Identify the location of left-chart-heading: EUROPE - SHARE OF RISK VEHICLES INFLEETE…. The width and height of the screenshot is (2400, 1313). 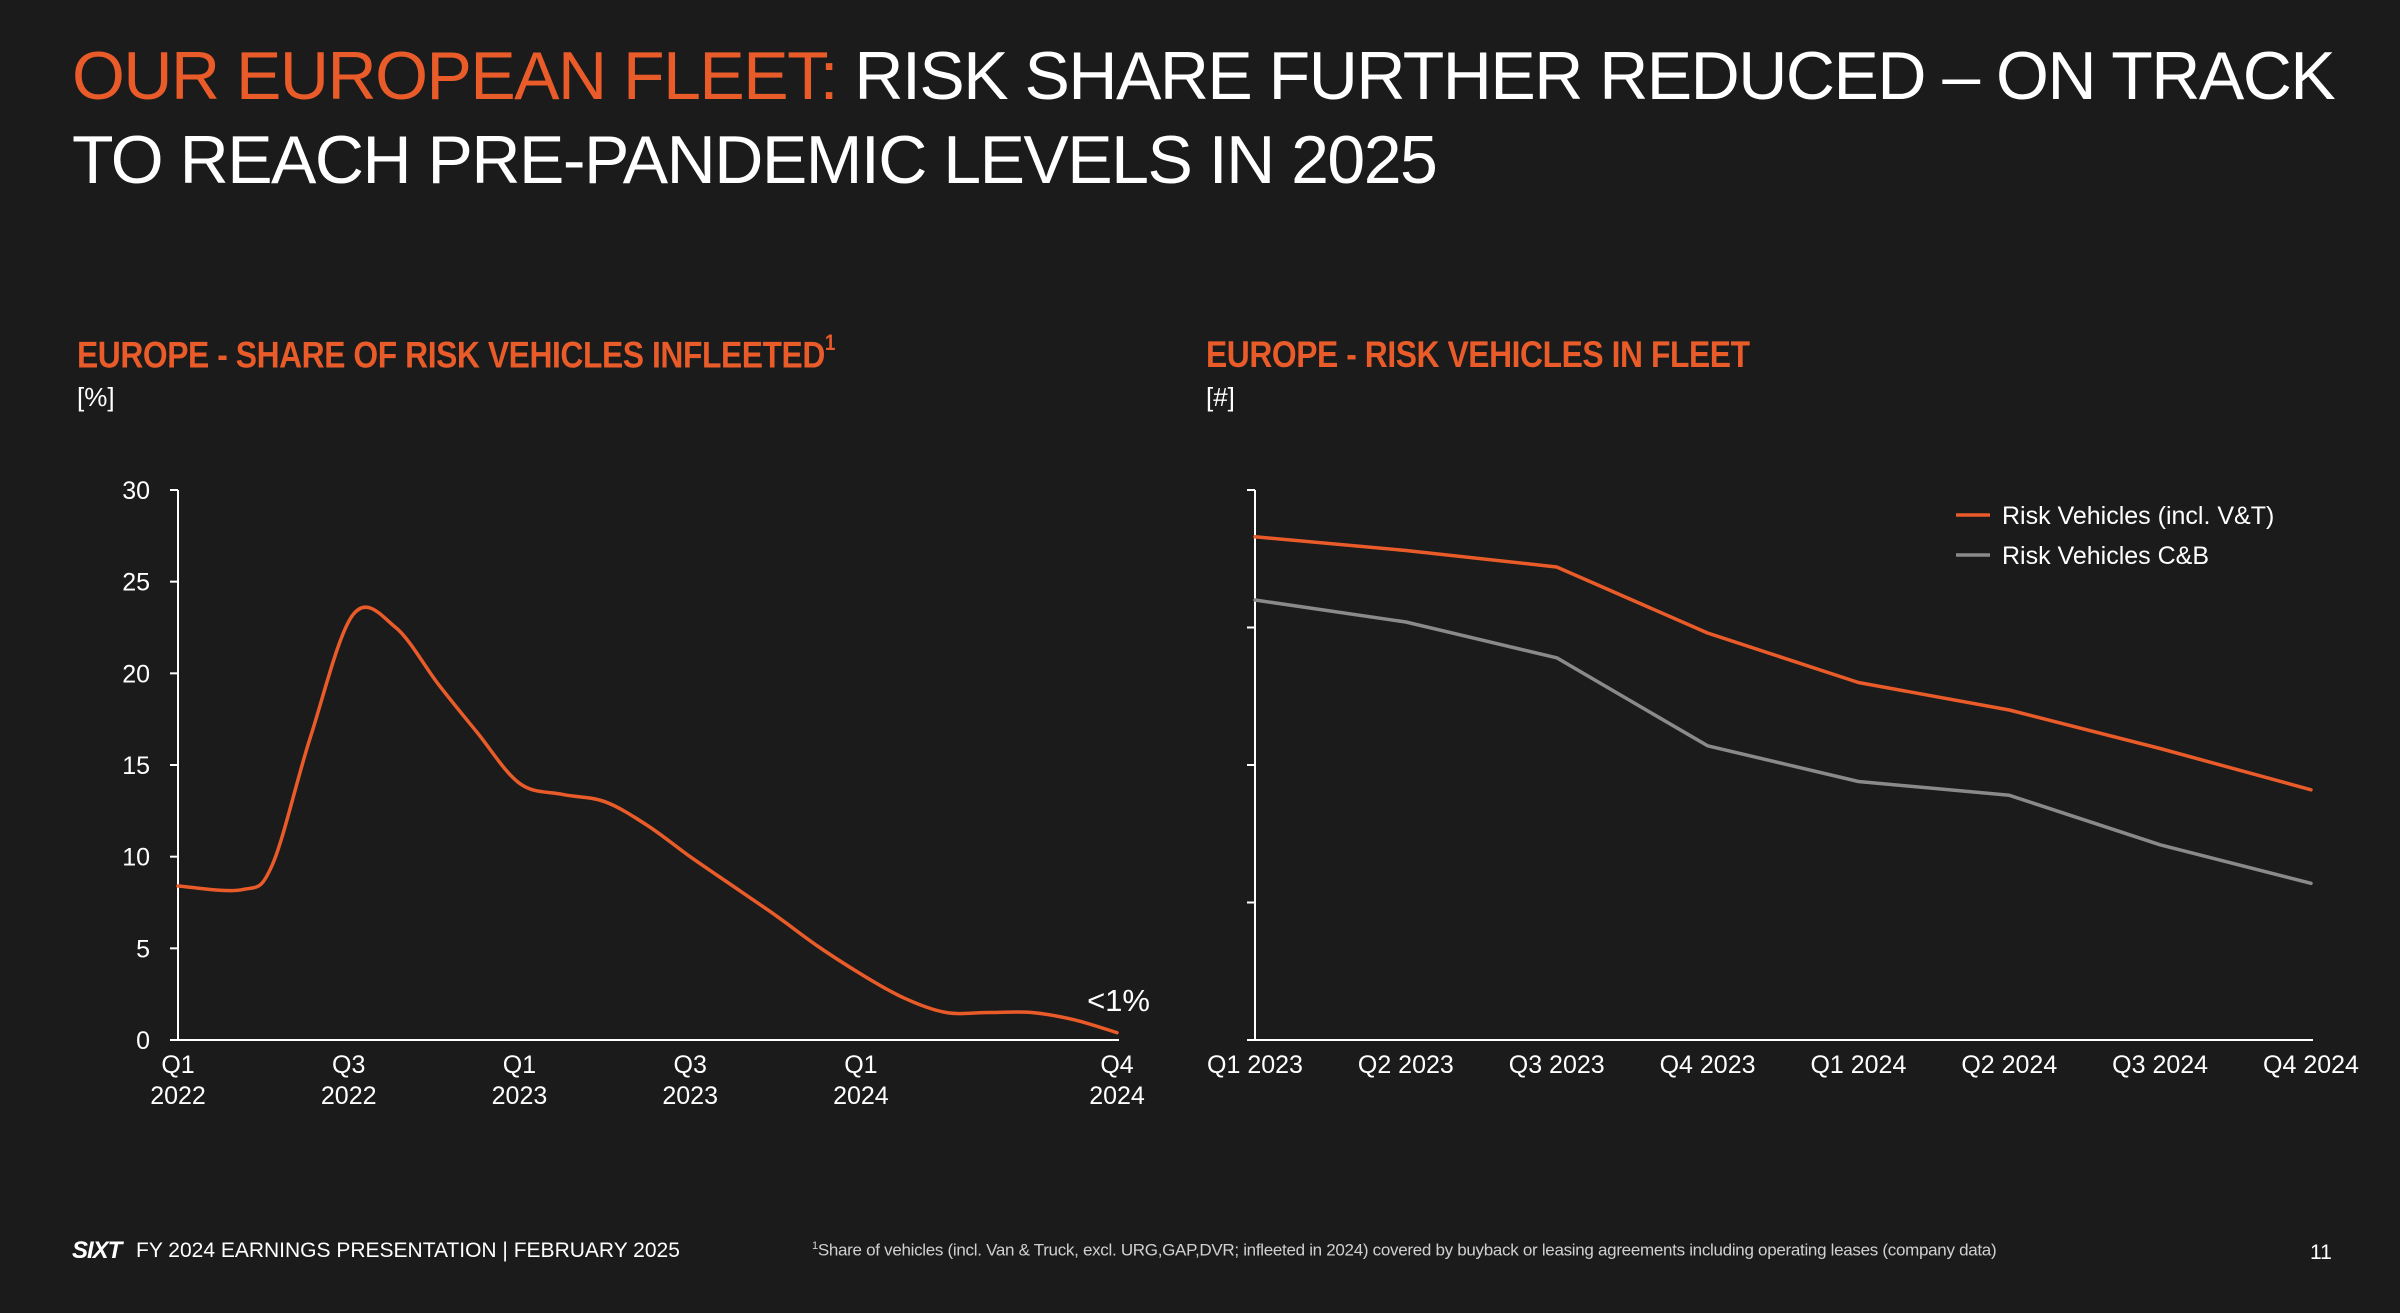
(456, 353).